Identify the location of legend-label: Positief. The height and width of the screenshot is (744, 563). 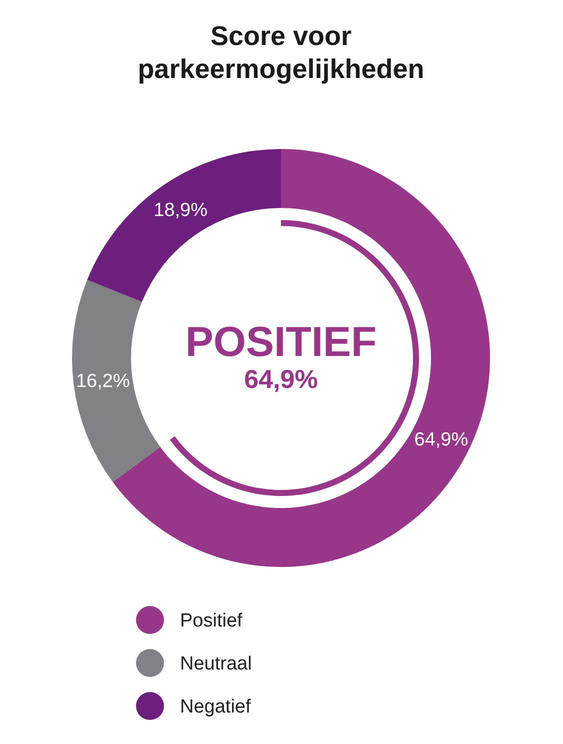
(212, 621).